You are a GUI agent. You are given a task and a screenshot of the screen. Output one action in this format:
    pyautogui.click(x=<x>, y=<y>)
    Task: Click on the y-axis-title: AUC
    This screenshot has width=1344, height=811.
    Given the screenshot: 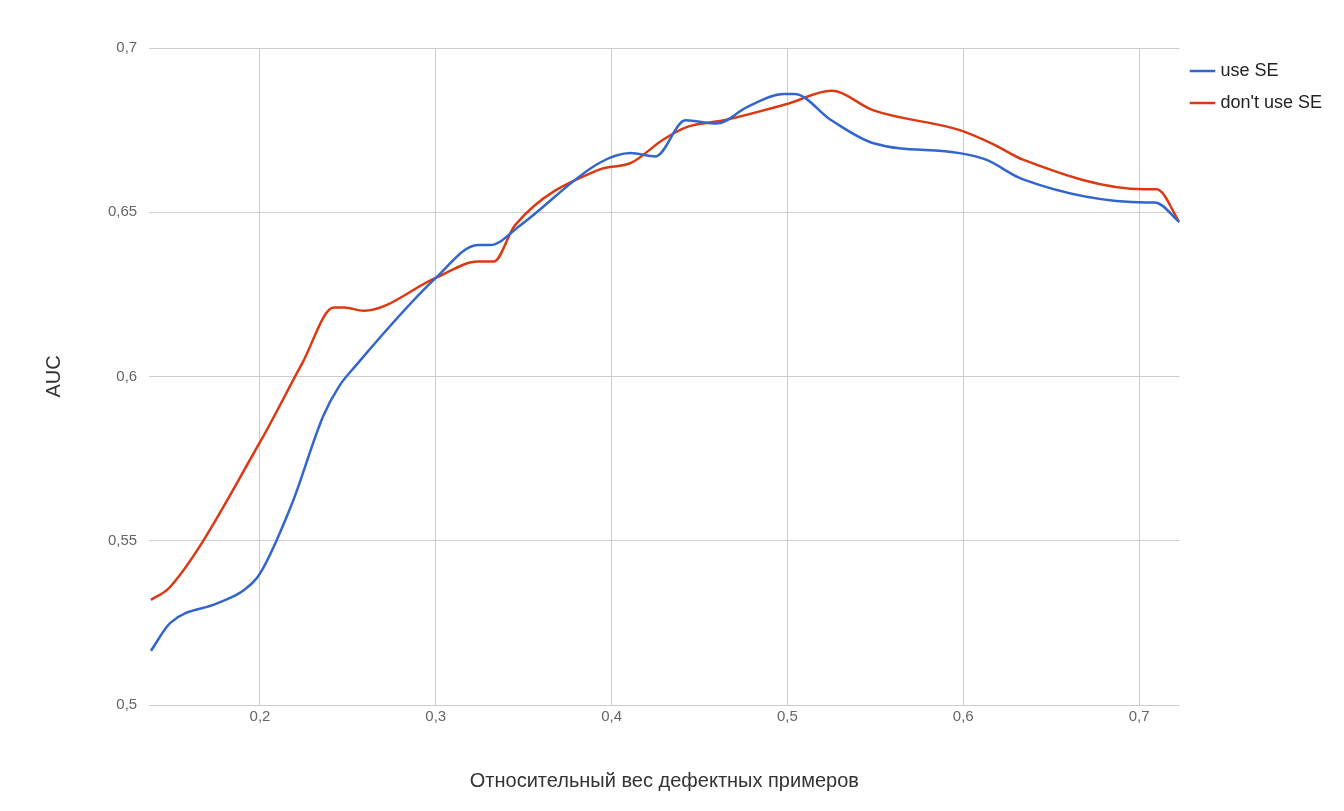 What is the action you would take?
    pyautogui.click(x=52, y=376)
    